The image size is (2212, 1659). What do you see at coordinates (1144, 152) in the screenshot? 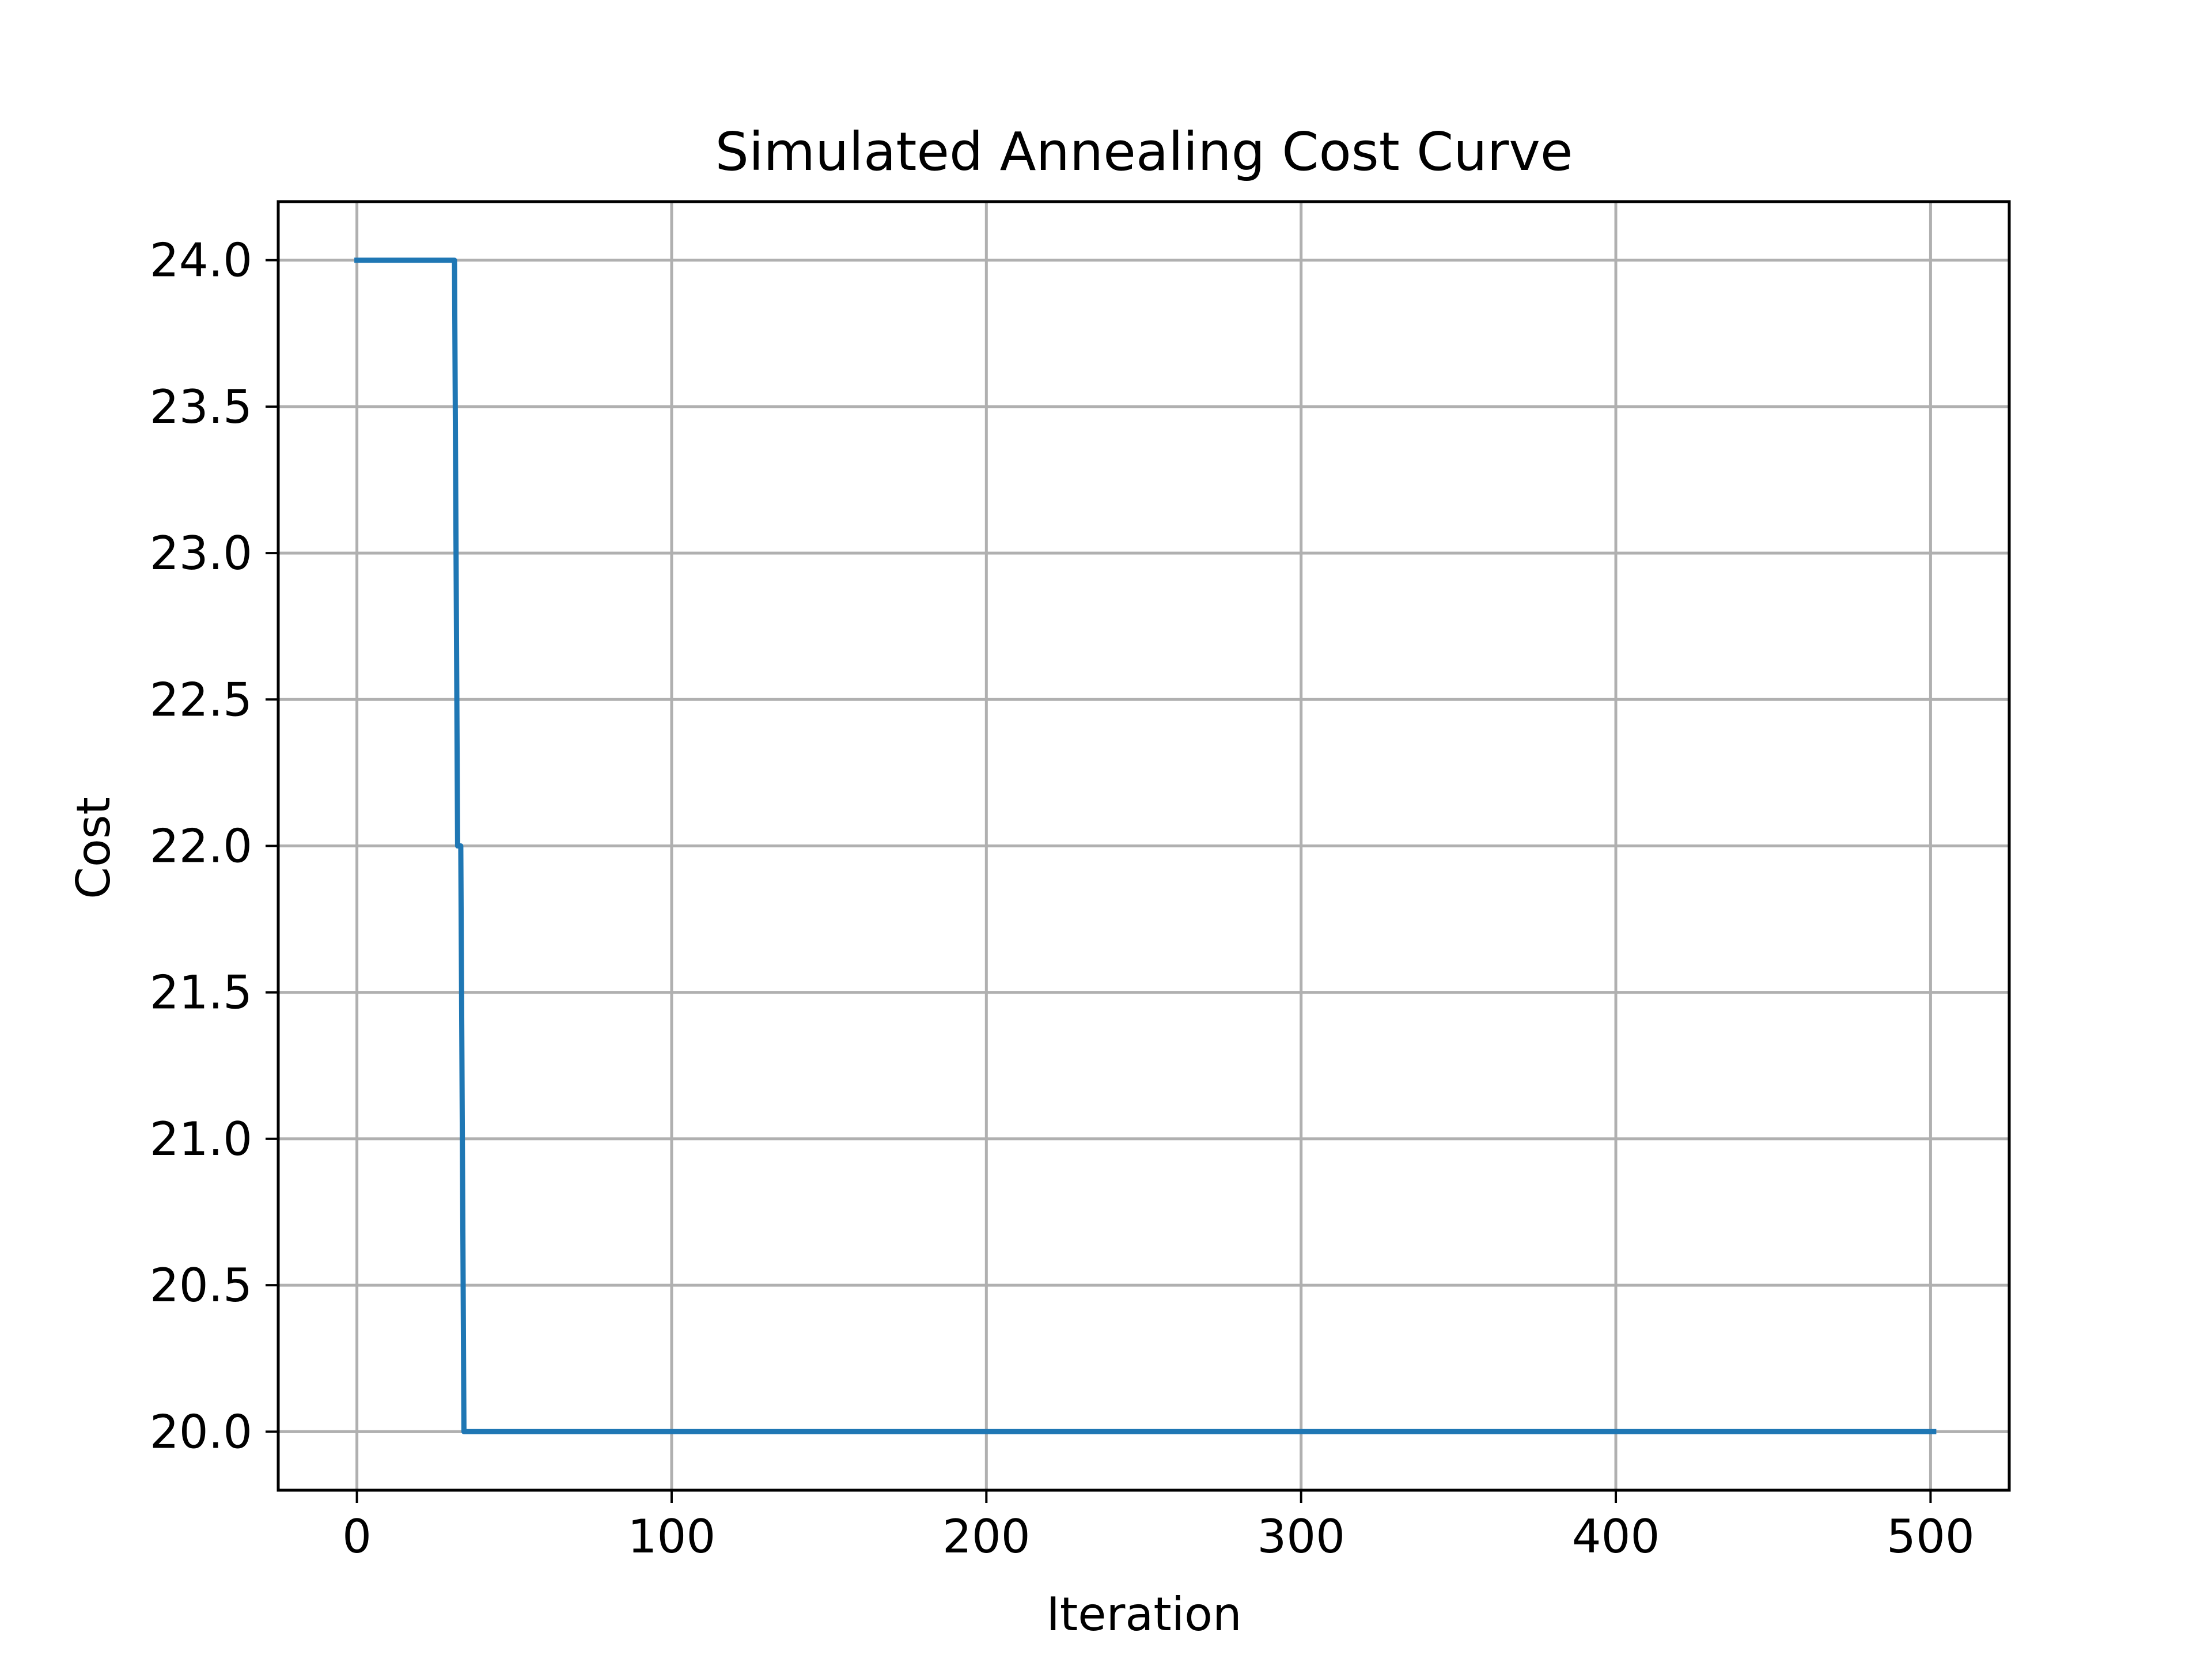
I see `chart-title: Simulated Annealing Cost Curve` at bounding box center [1144, 152].